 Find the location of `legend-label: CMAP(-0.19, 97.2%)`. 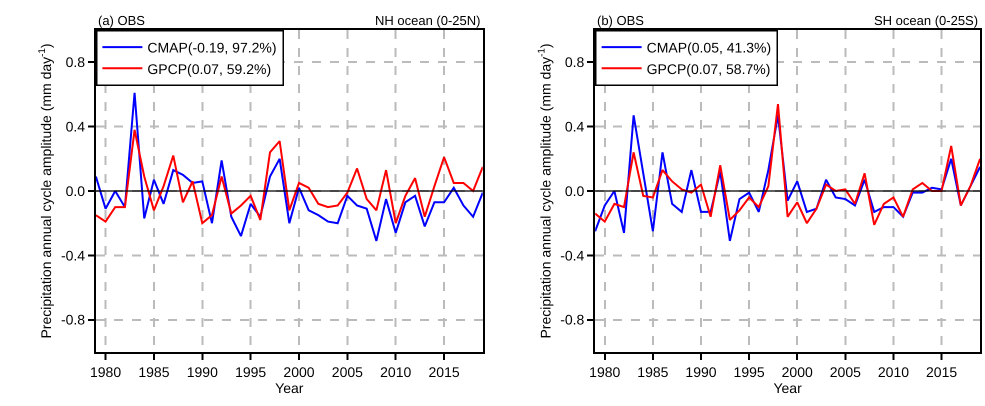

legend-label: CMAP(-0.19, 97.2%) is located at coordinates (212, 48).